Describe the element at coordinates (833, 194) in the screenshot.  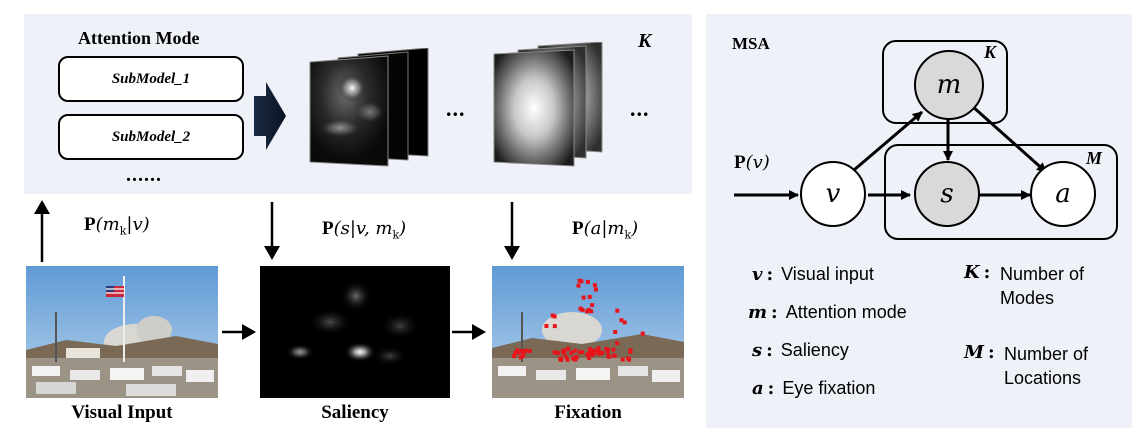
I see `node-v: v` at that location.